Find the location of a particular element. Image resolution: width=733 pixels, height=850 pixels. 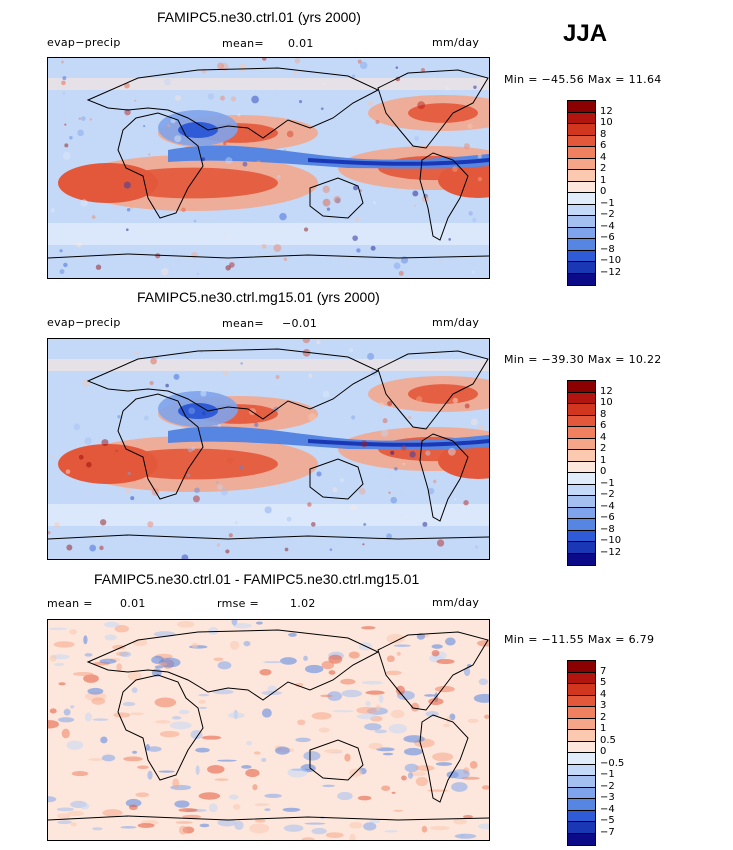

panel2-units: mm/day is located at coordinates (456, 322).